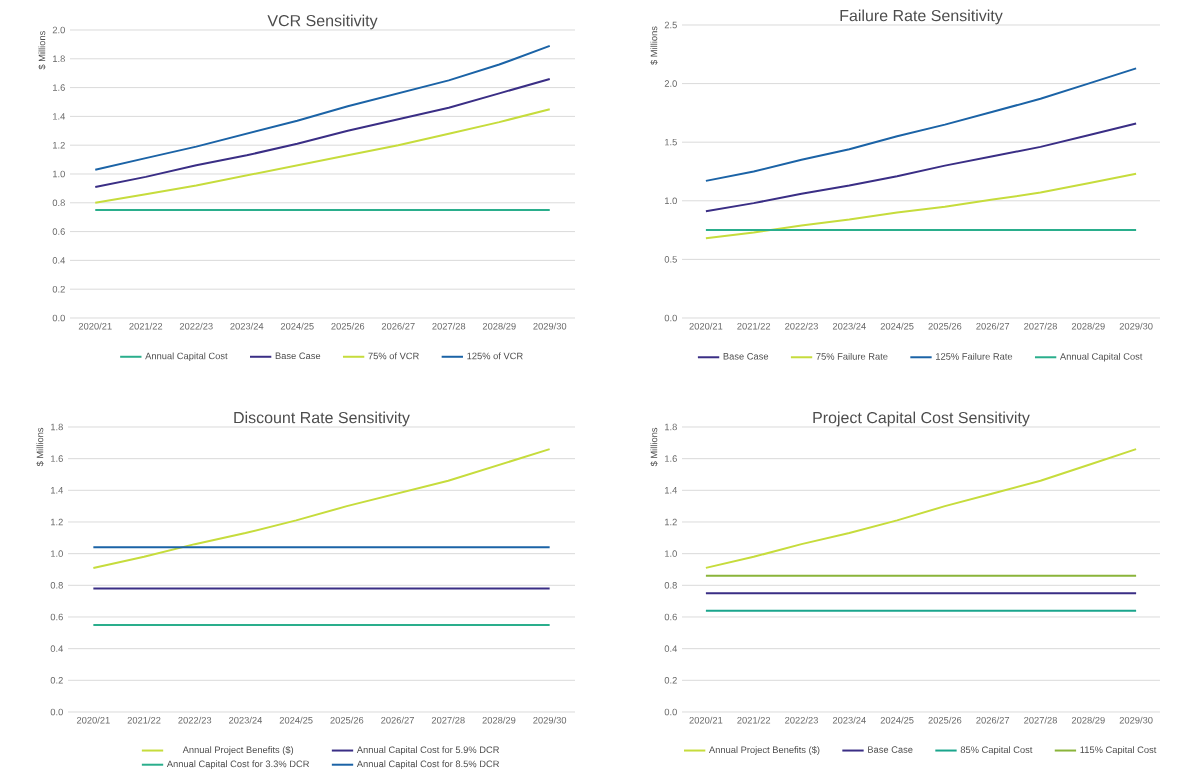 This screenshot has width=1182, height=777. I want to click on legend-label: 75% of VCR, so click(393, 356).